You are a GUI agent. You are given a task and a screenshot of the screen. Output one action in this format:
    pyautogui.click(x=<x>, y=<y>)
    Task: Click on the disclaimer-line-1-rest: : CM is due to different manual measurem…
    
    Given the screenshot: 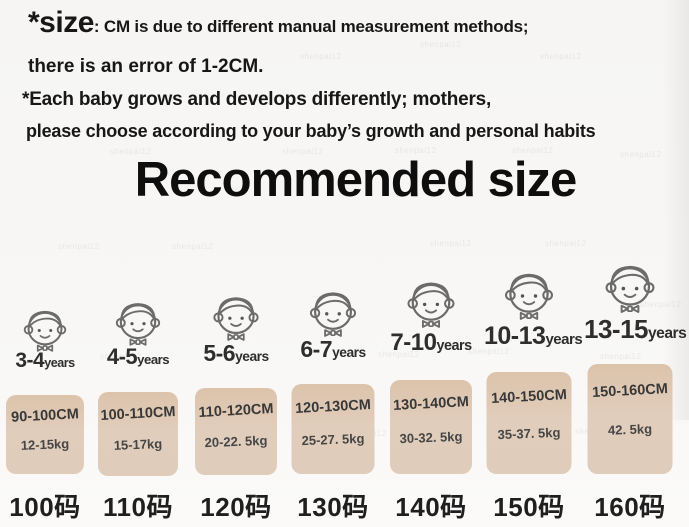 What is the action you would take?
    pyautogui.click(x=311, y=26)
    